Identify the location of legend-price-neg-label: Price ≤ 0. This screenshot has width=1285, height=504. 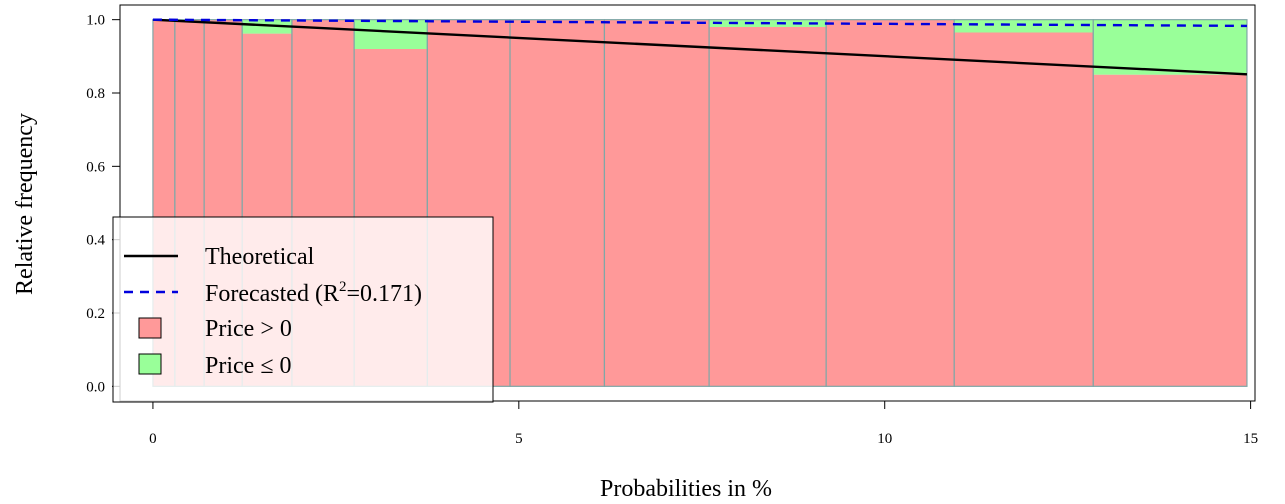
(248, 366).